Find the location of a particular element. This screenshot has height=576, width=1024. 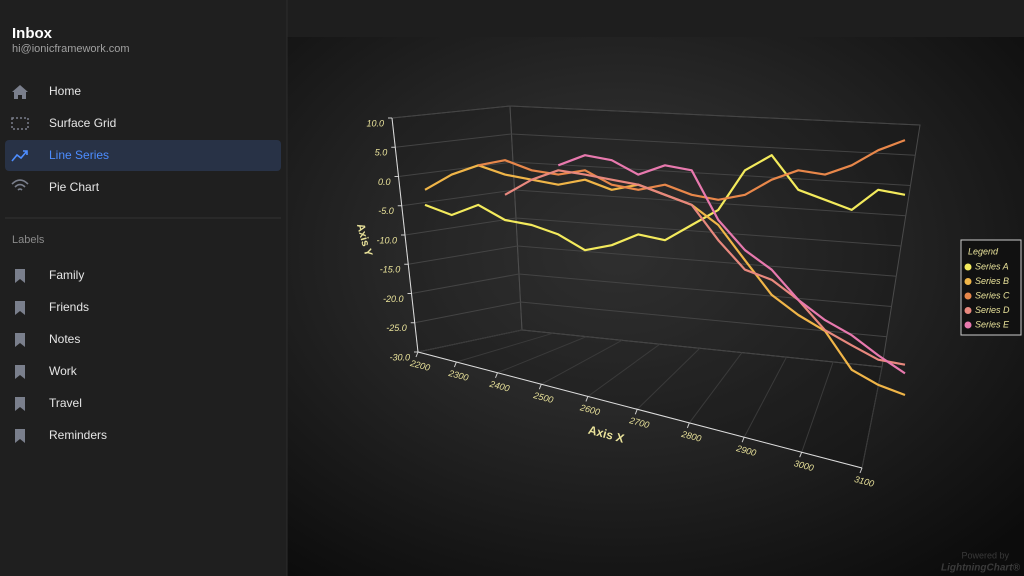

y-tick-label: -10.0 is located at coordinates (386, 240).